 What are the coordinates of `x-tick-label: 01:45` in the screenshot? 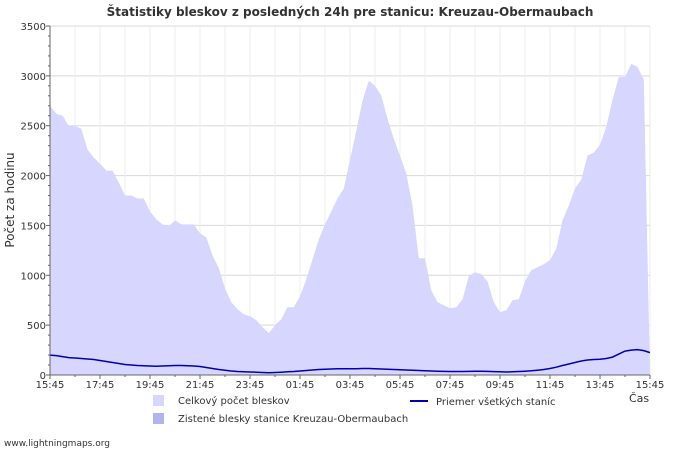 It's located at (300, 385).